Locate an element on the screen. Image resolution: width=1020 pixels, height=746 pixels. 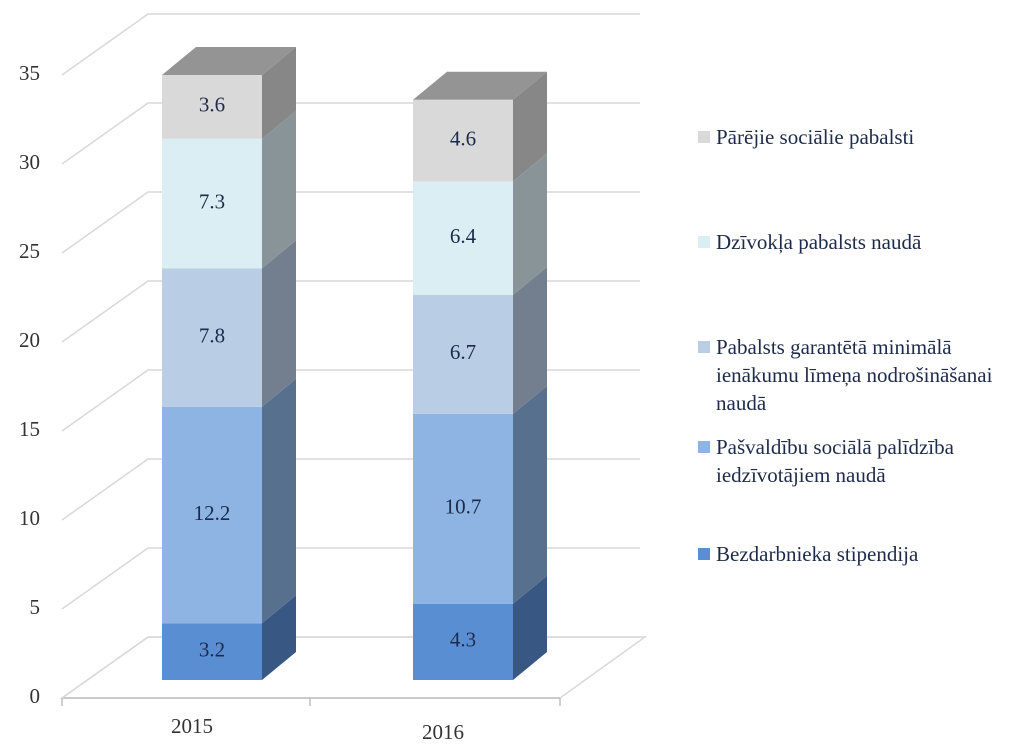
data-label: 12.2 is located at coordinates (212, 513).